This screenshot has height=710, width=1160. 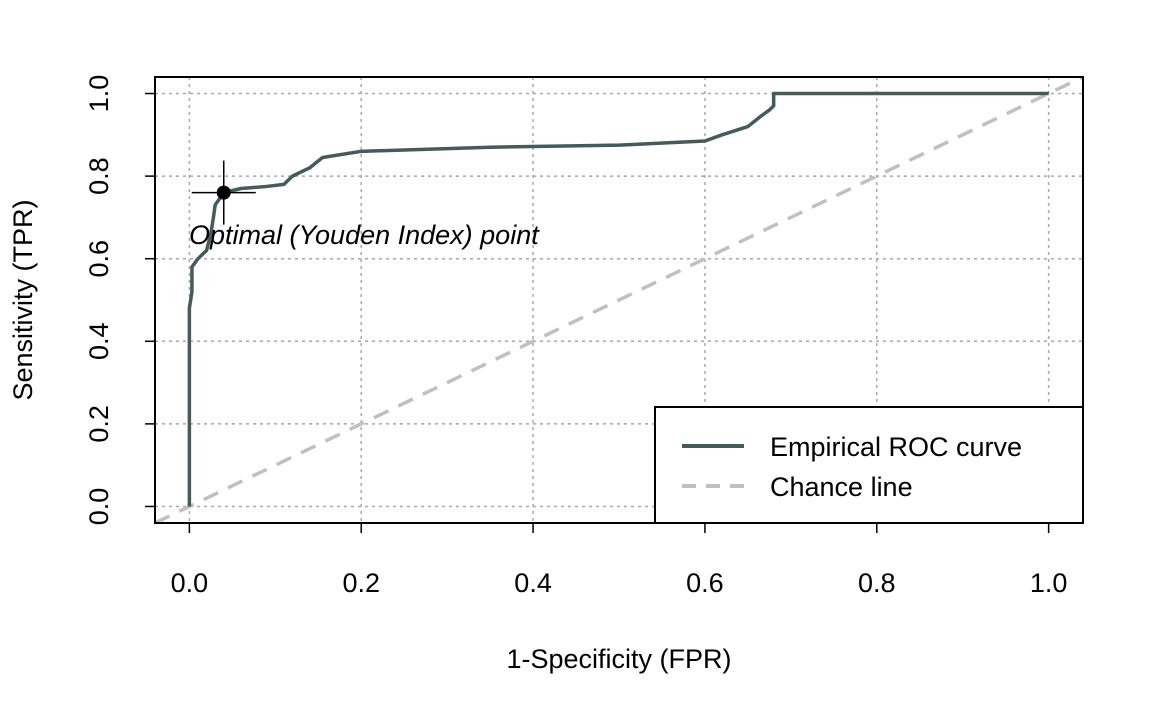 I want to click on legend-label-chance: Chance line, so click(x=841, y=487).